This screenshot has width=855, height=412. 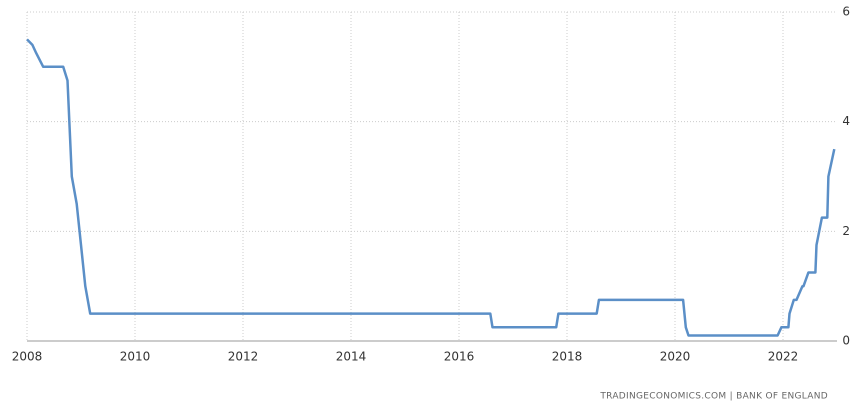 I want to click on x-tick-label: 2022, so click(x=783, y=357).